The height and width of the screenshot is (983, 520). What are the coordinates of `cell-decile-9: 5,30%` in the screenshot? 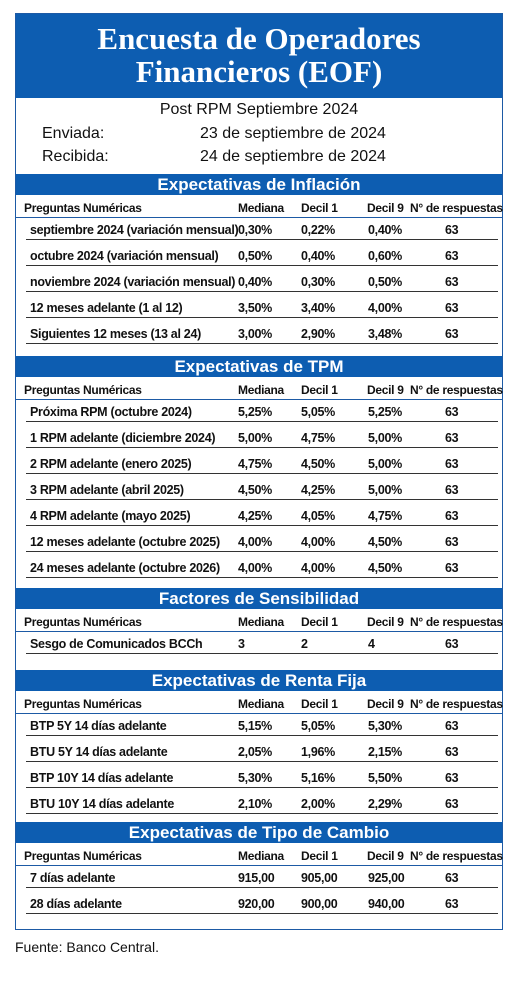 It's located at (385, 726).